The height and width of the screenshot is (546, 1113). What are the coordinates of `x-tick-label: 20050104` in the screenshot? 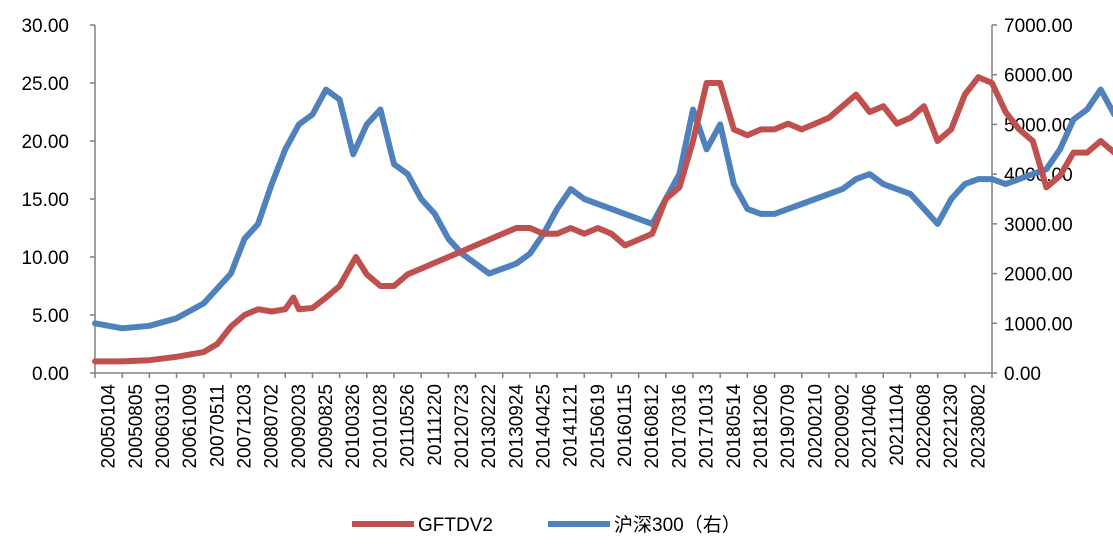 It's located at (109, 426).